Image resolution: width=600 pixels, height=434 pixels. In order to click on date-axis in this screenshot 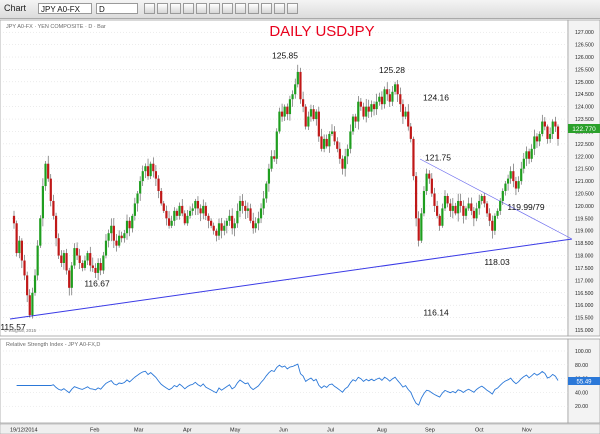, I will do `click(300, 428)`.